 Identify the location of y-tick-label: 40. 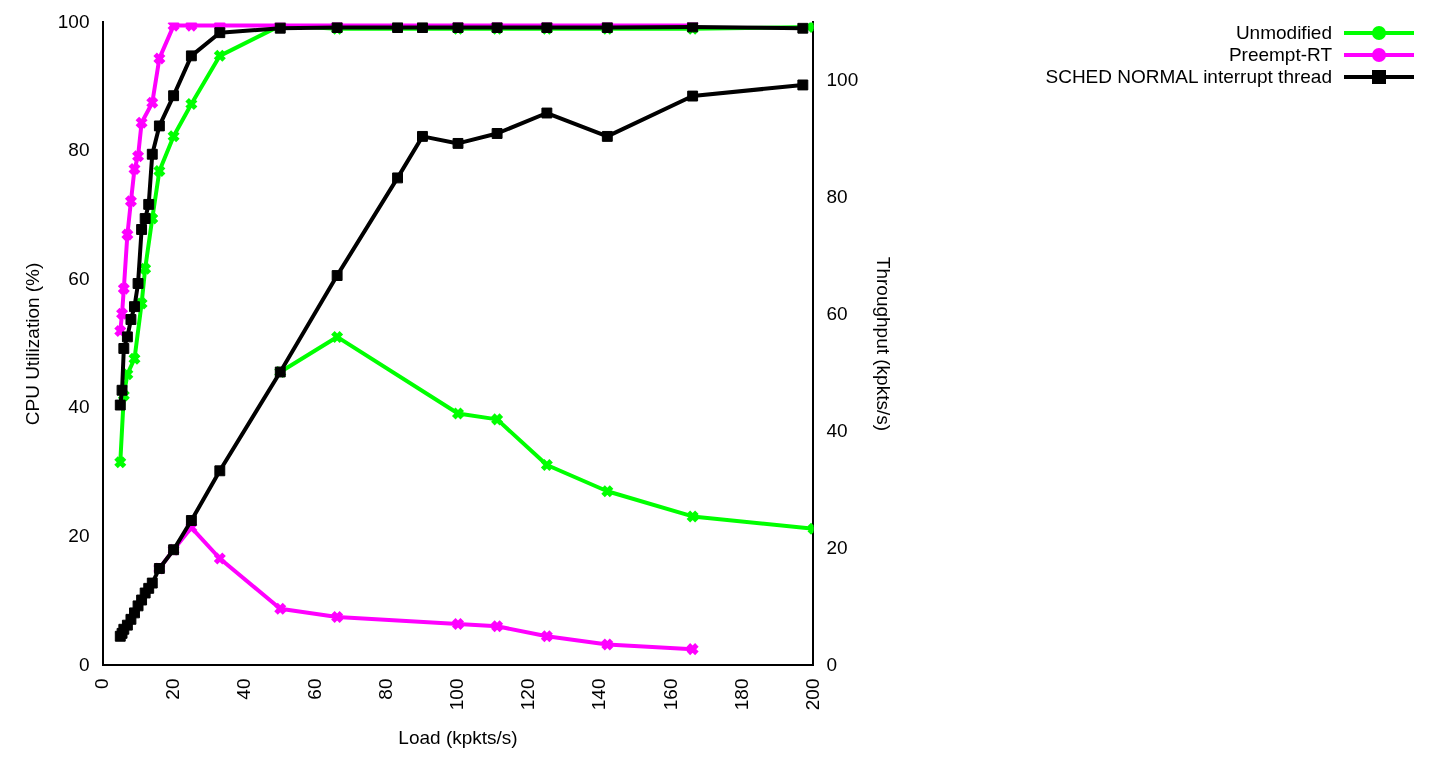
(79, 407).